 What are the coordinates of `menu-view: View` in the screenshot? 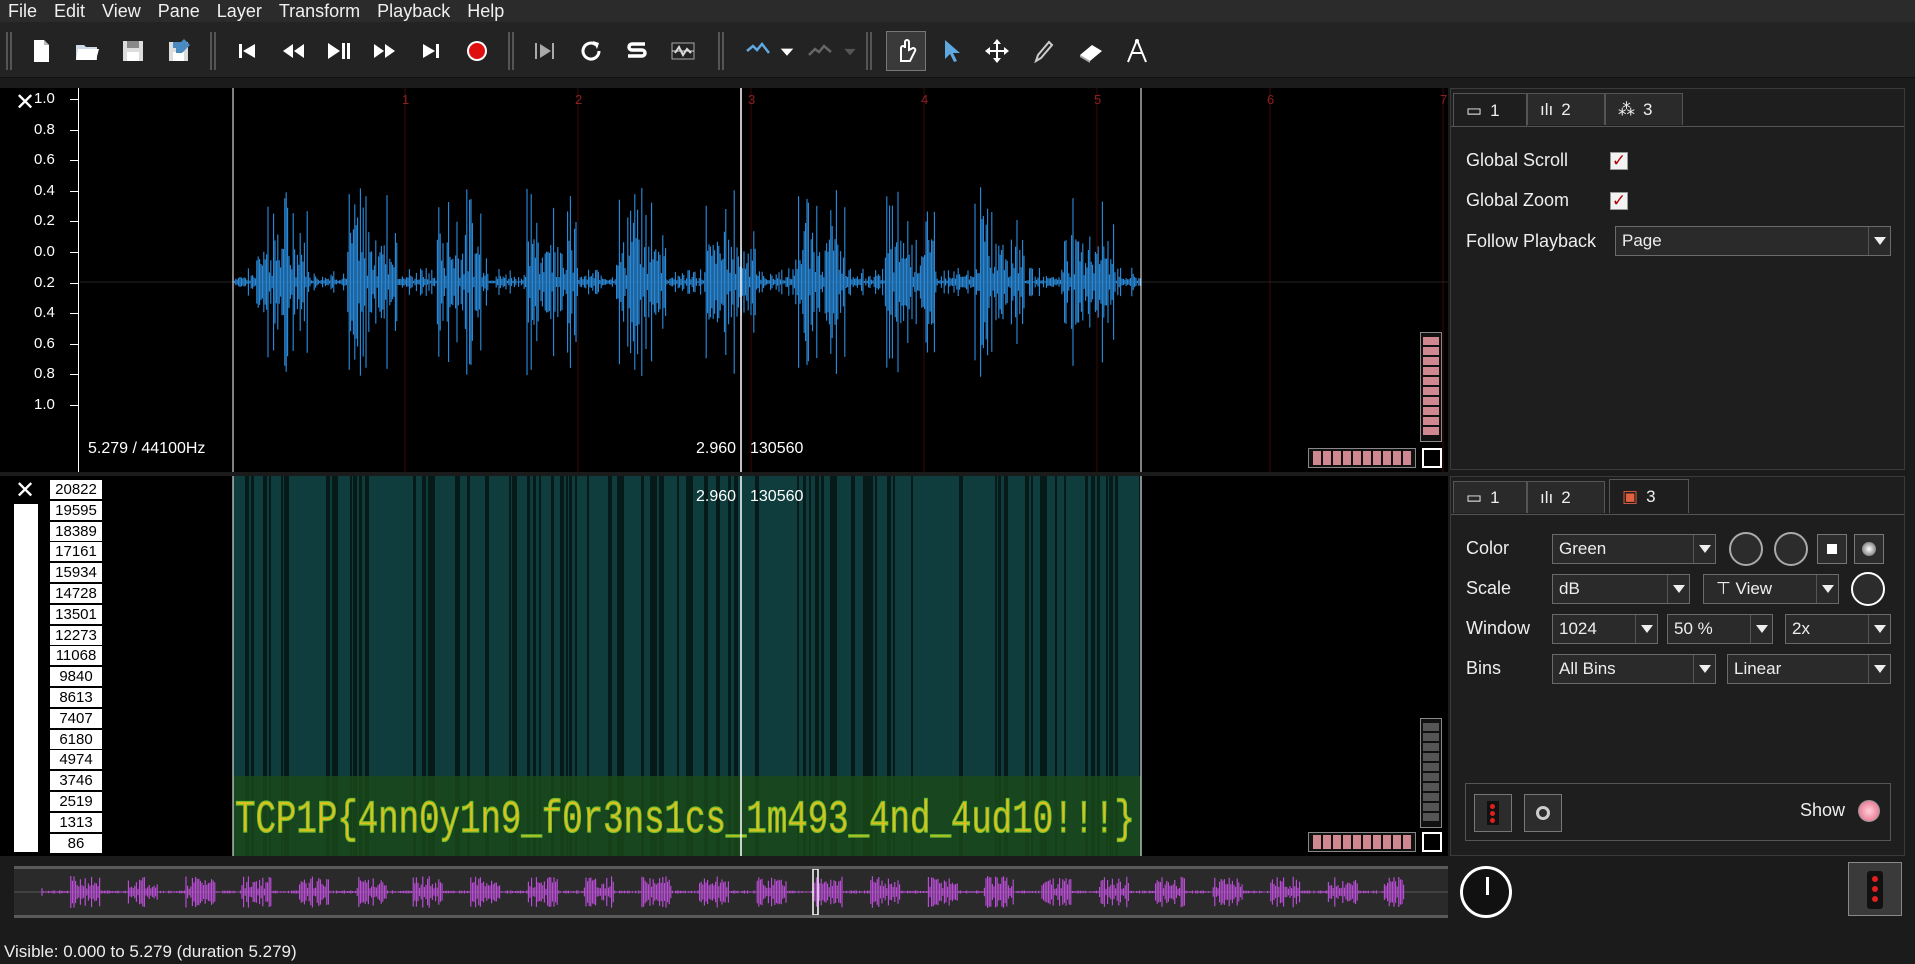 It's located at (121, 10).